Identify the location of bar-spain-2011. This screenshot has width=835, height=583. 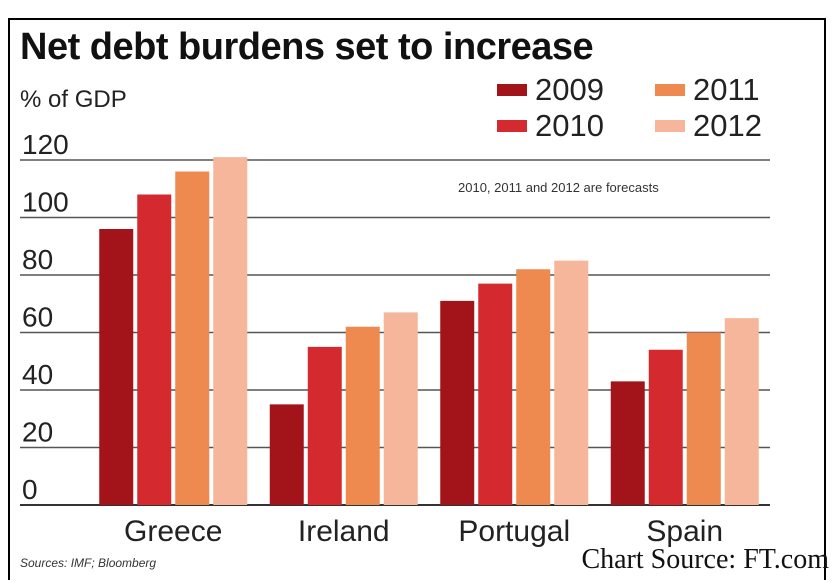
(703, 418).